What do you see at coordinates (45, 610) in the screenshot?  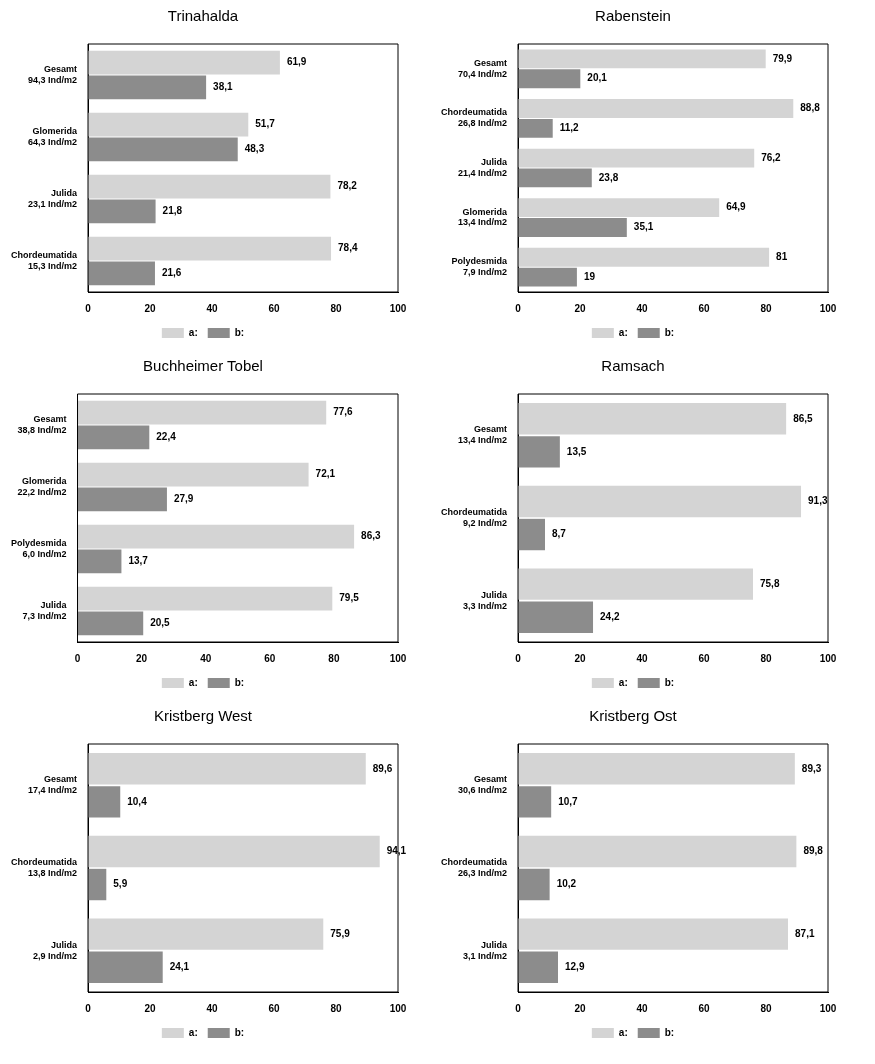 I see `y-tick-label: Julida 7,3 Ind/m2` at bounding box center [45, 610].